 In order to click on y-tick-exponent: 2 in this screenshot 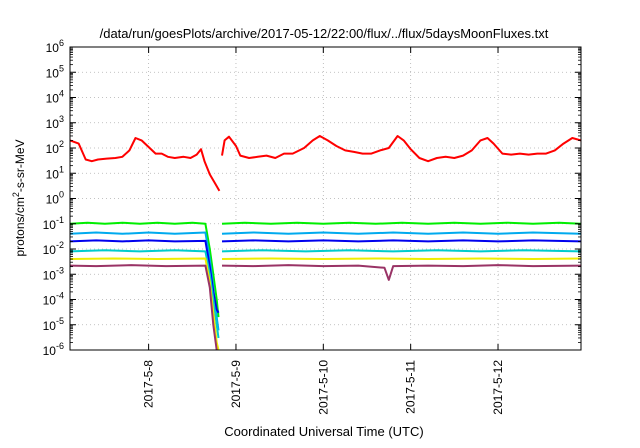, I will do `click(61, 144)`.